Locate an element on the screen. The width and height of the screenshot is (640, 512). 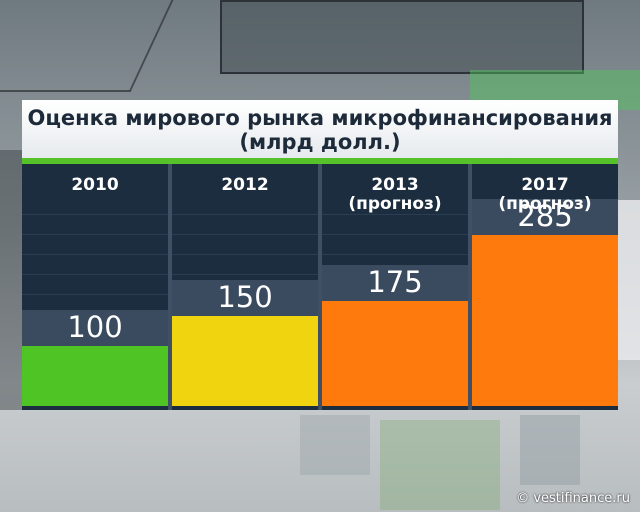
category-label: 2017 (прогноз) is located at coordinates (545, 194).